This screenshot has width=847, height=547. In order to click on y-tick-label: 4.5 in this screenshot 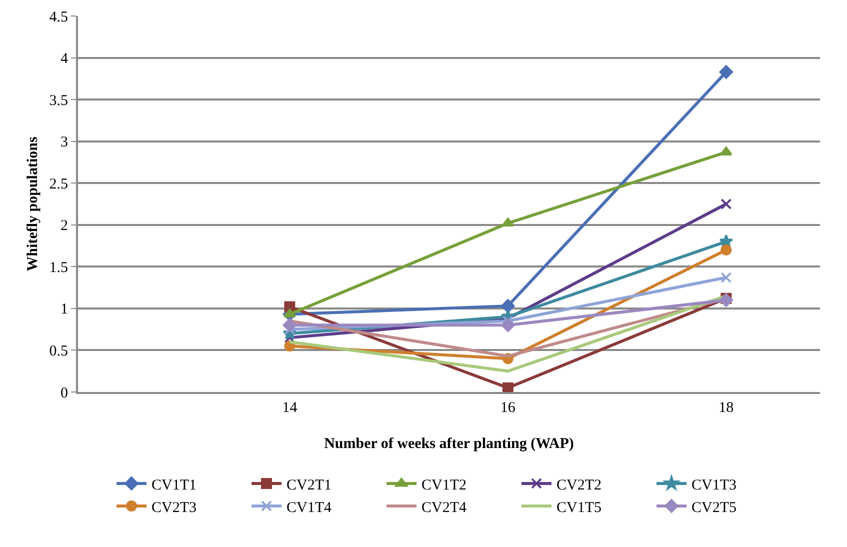, I will do `click(58, 17)`.